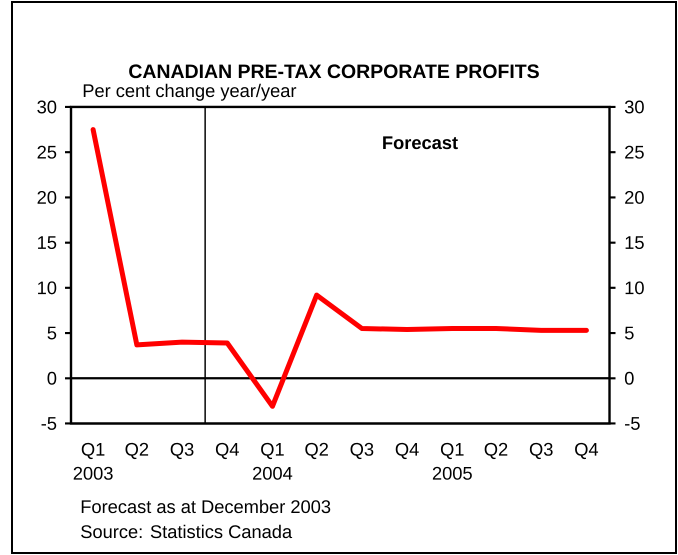 This screenshot has width=678, height=555. Describe the element at coordinates (46, 107) in the screenshot. I see `y-tick-label: 30` at that location.